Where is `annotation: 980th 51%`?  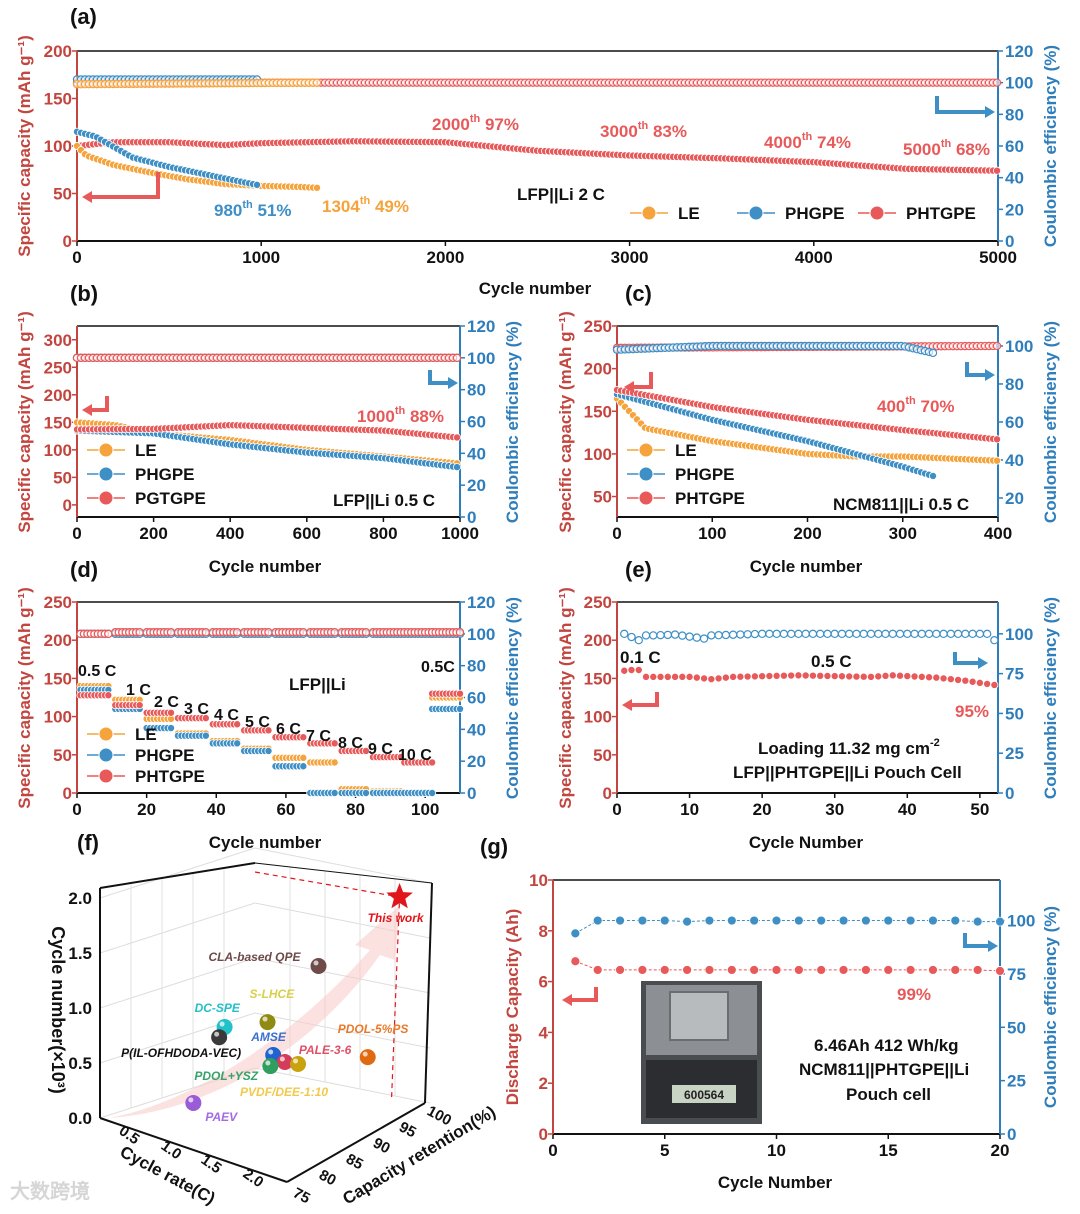
annotation: 980th 51% is located at coordinates (253, 209).